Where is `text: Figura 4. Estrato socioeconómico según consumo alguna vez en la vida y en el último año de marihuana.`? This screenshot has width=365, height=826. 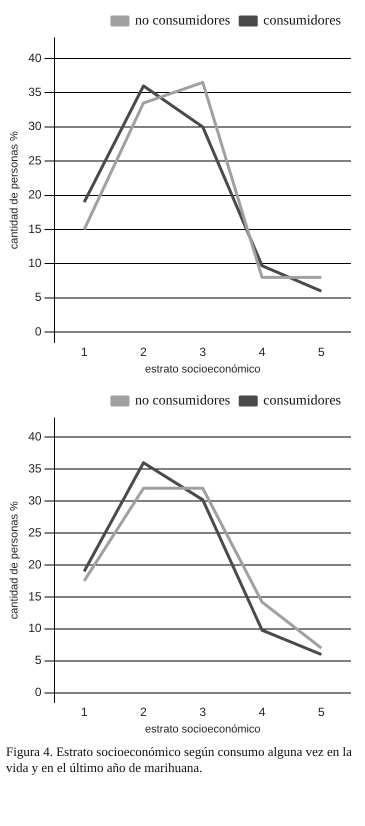 text: Figura 4. Estrato socioeconómico según consumo alguna vez en la vida y en el último año de marihuana. is located at coordinates (179, 760).